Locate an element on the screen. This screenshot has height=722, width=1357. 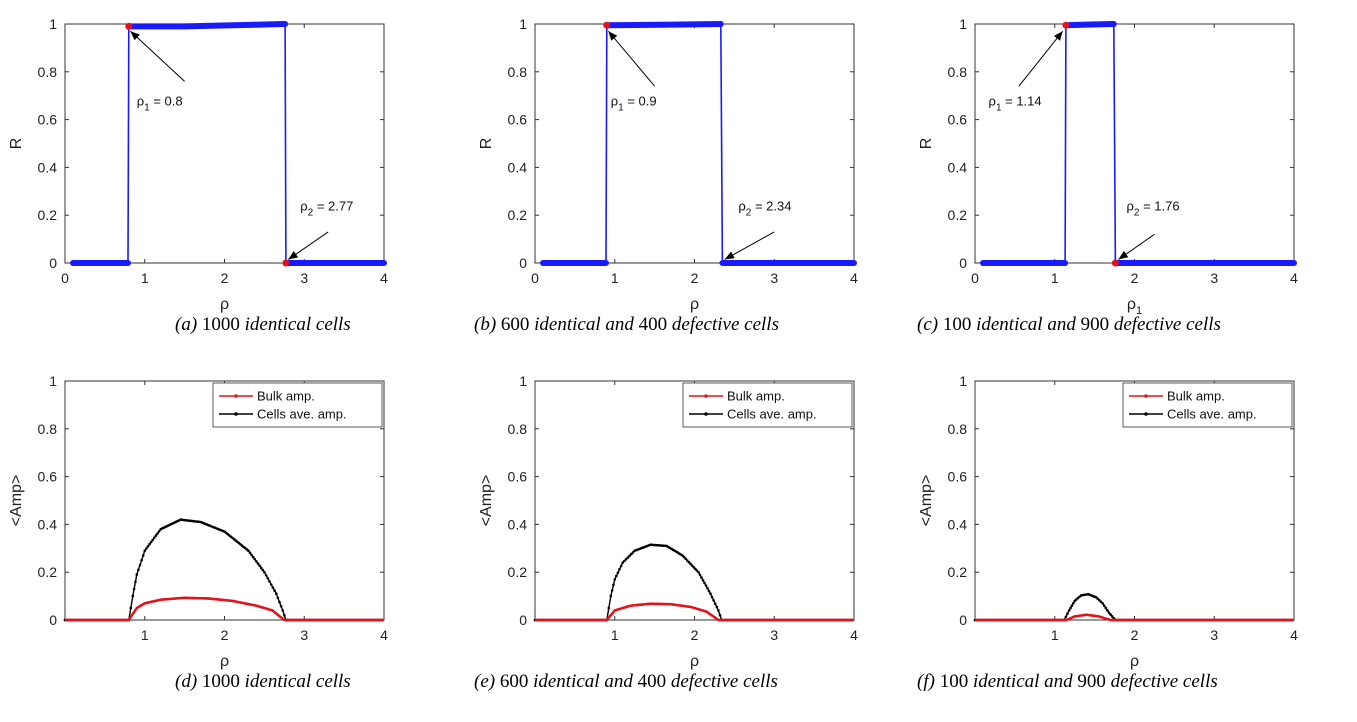
annotation-label: ρ1 = 0.9 is located at coordinates (634, 103).